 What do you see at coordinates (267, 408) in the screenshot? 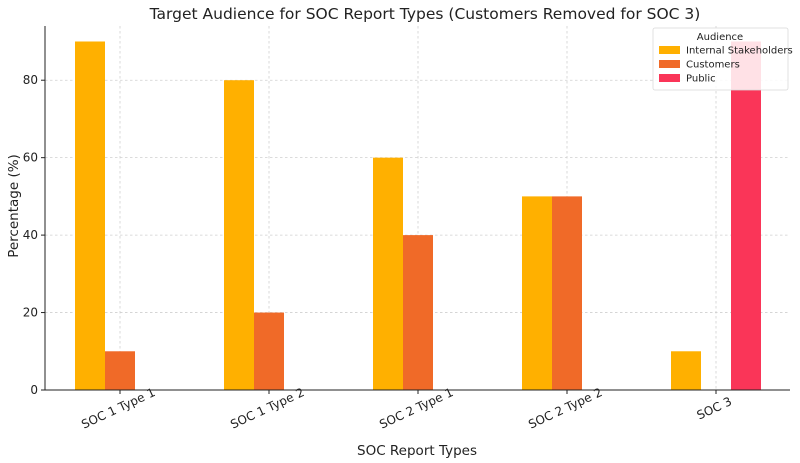
I see `x-tick-label: SOC 1 Type 2` at bounding box center [267, 408].